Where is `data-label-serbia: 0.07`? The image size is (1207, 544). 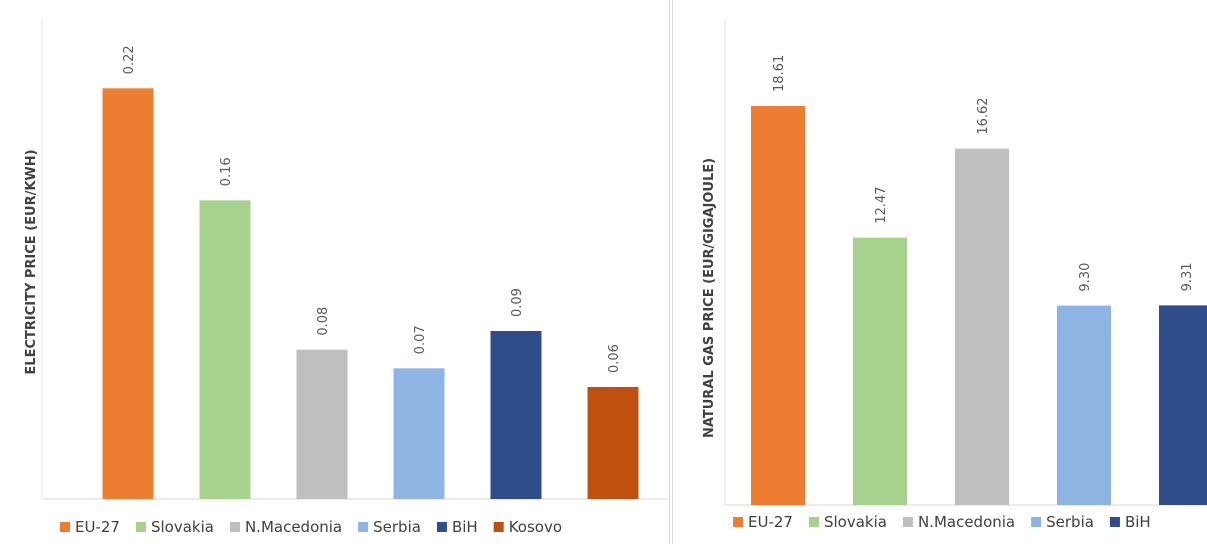
data-label-serbia: 0.07 is located at coordinates (420, 339).